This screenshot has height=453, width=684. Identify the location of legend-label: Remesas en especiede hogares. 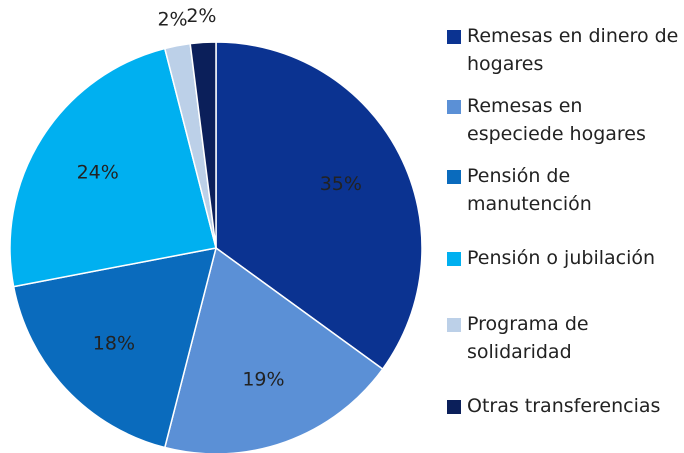
(556, 120).